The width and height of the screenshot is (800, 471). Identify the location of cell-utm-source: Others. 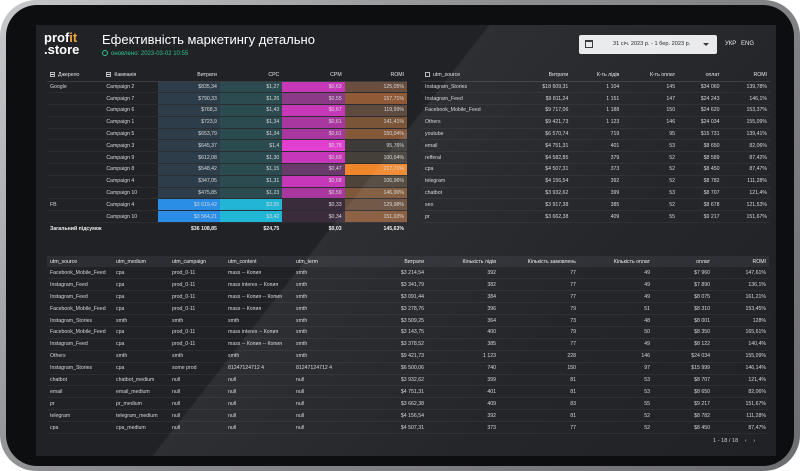
(80, 356).